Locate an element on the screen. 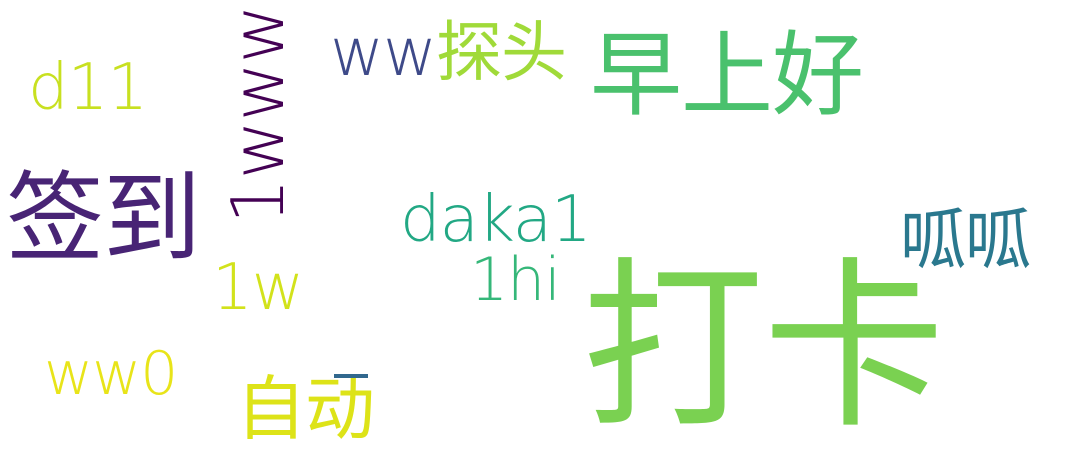 Image resolution: width=1080 pixels, height=463 pixels. word-ww: ww is located at coordinates (383, 52).